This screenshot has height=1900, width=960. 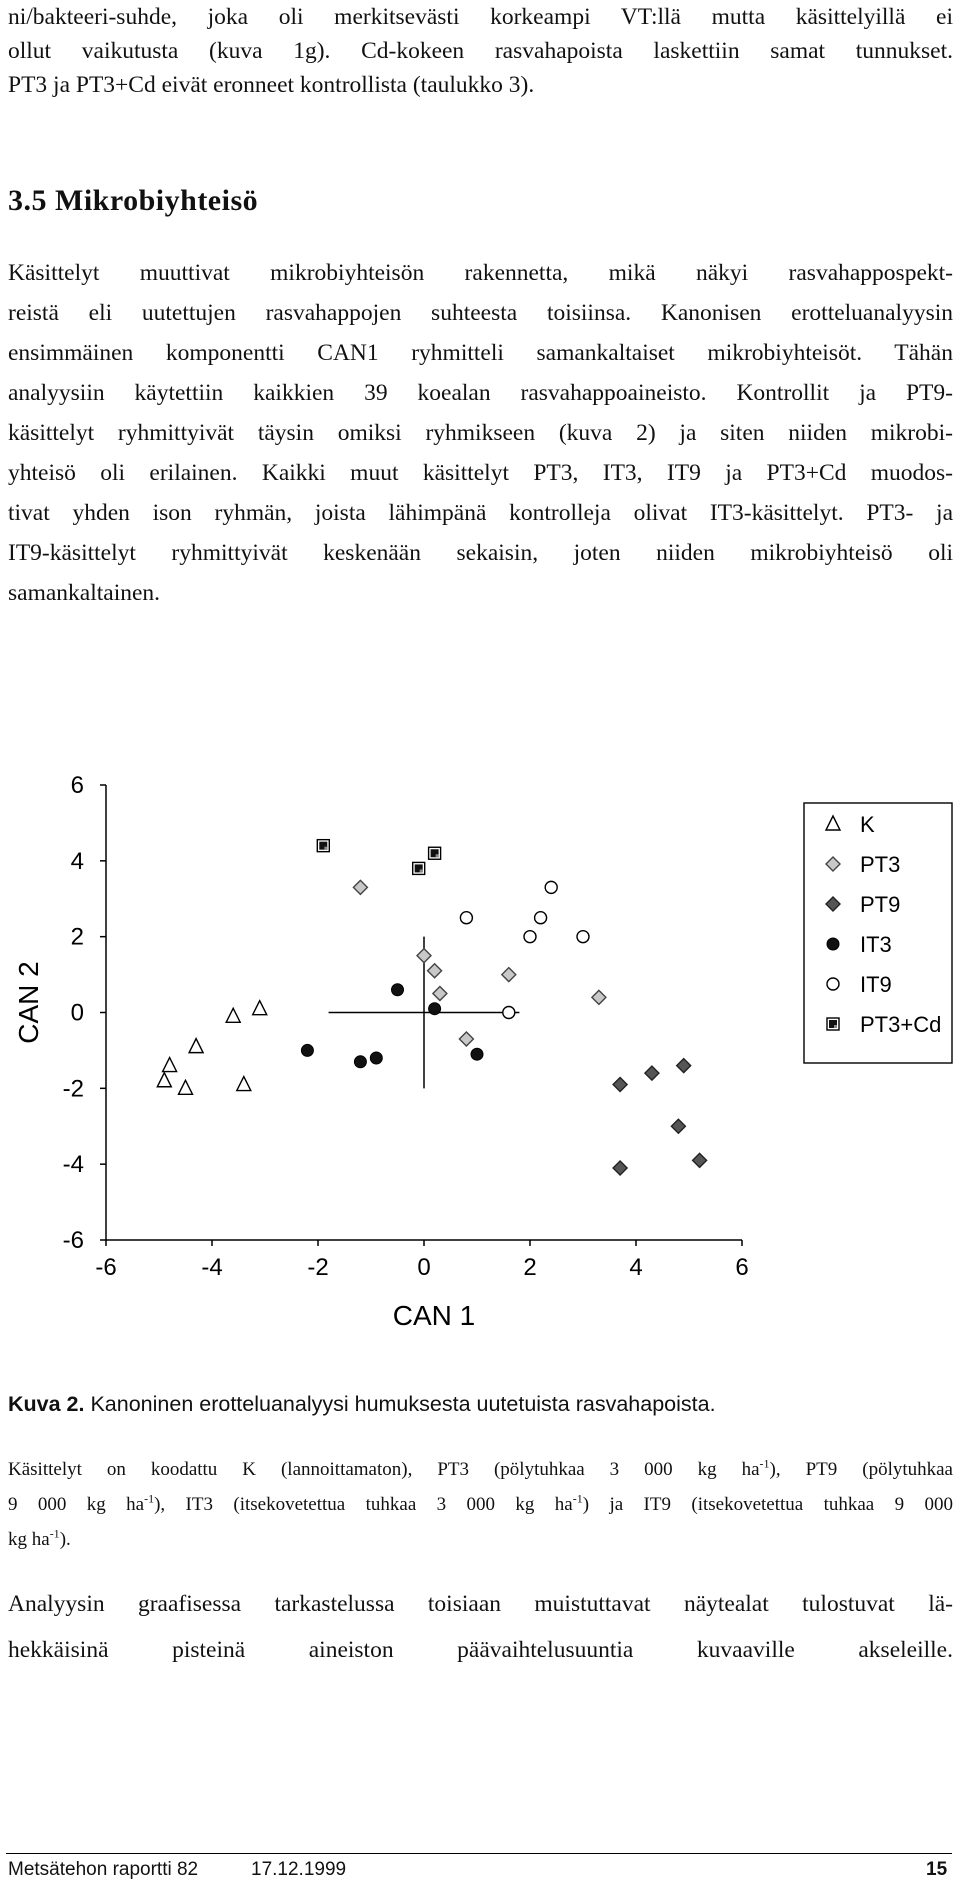 I want to click on y-tick-label: -4, so click(x=73, y=1164).